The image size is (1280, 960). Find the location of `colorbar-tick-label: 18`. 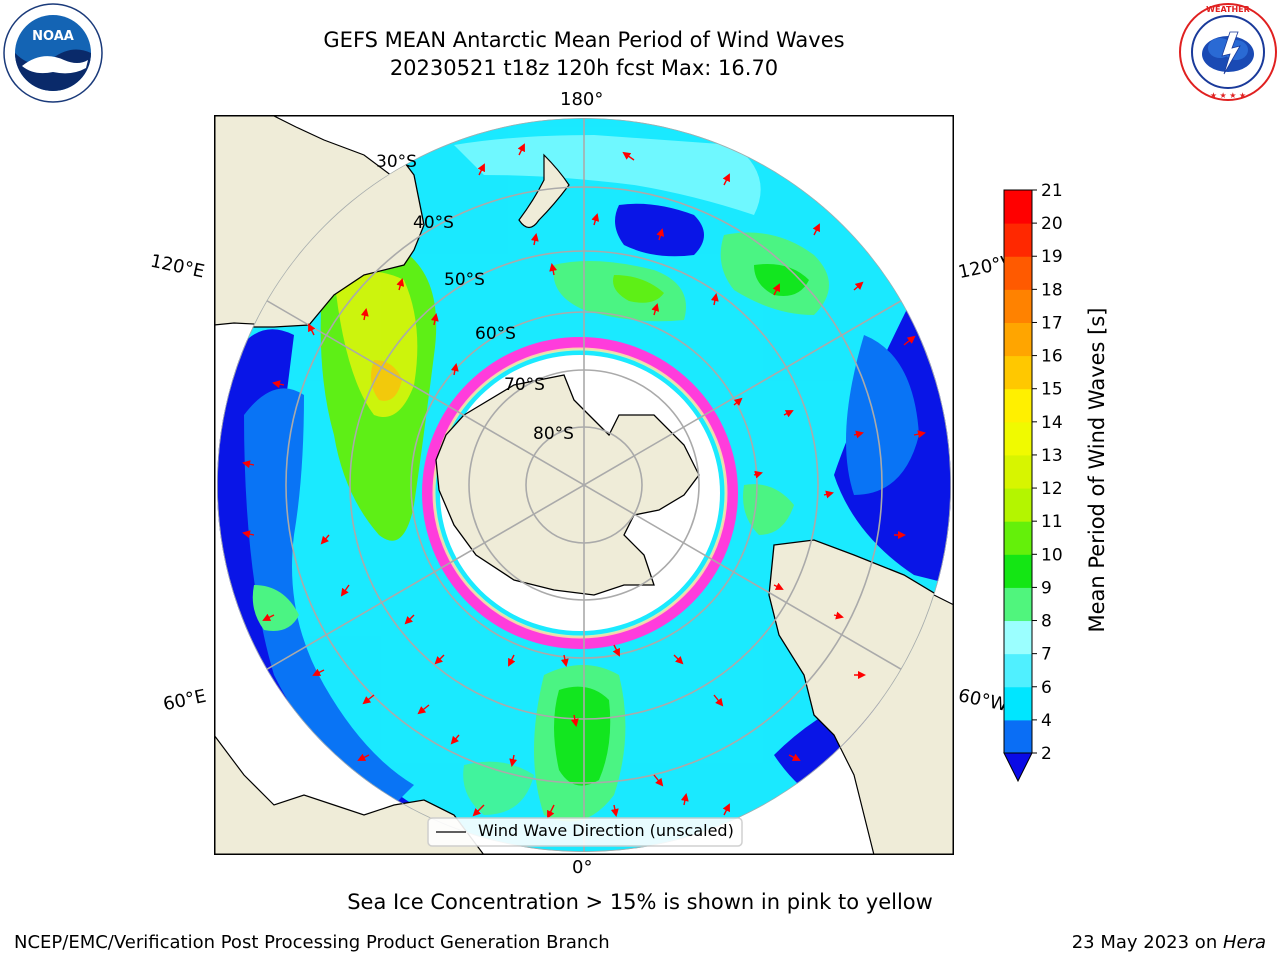

colorbar-tick-label: 18 is located at coordinates (1052, 290).